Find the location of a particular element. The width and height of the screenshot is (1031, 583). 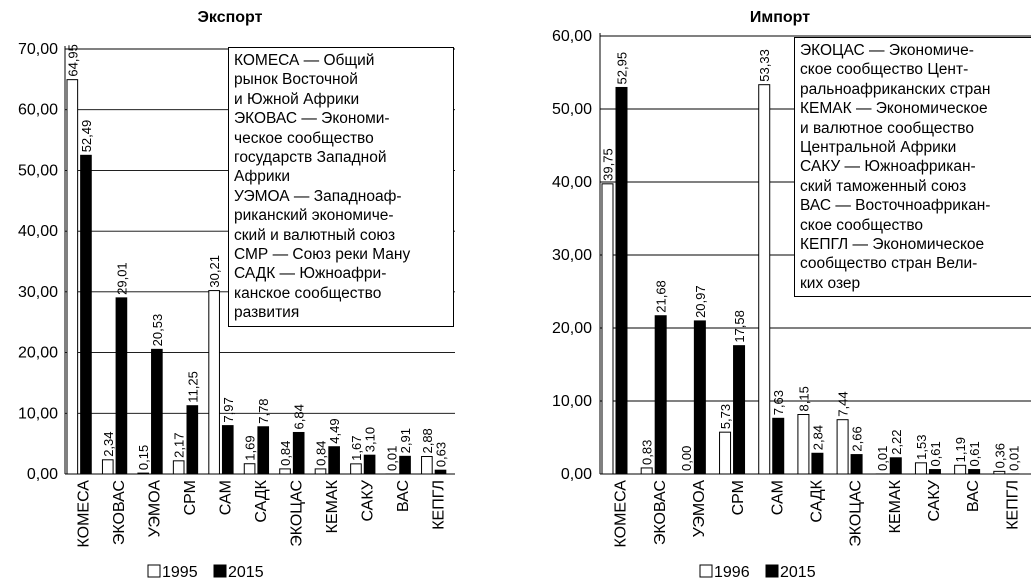

data-label: 2,91 is located at coordinates (405, 440).